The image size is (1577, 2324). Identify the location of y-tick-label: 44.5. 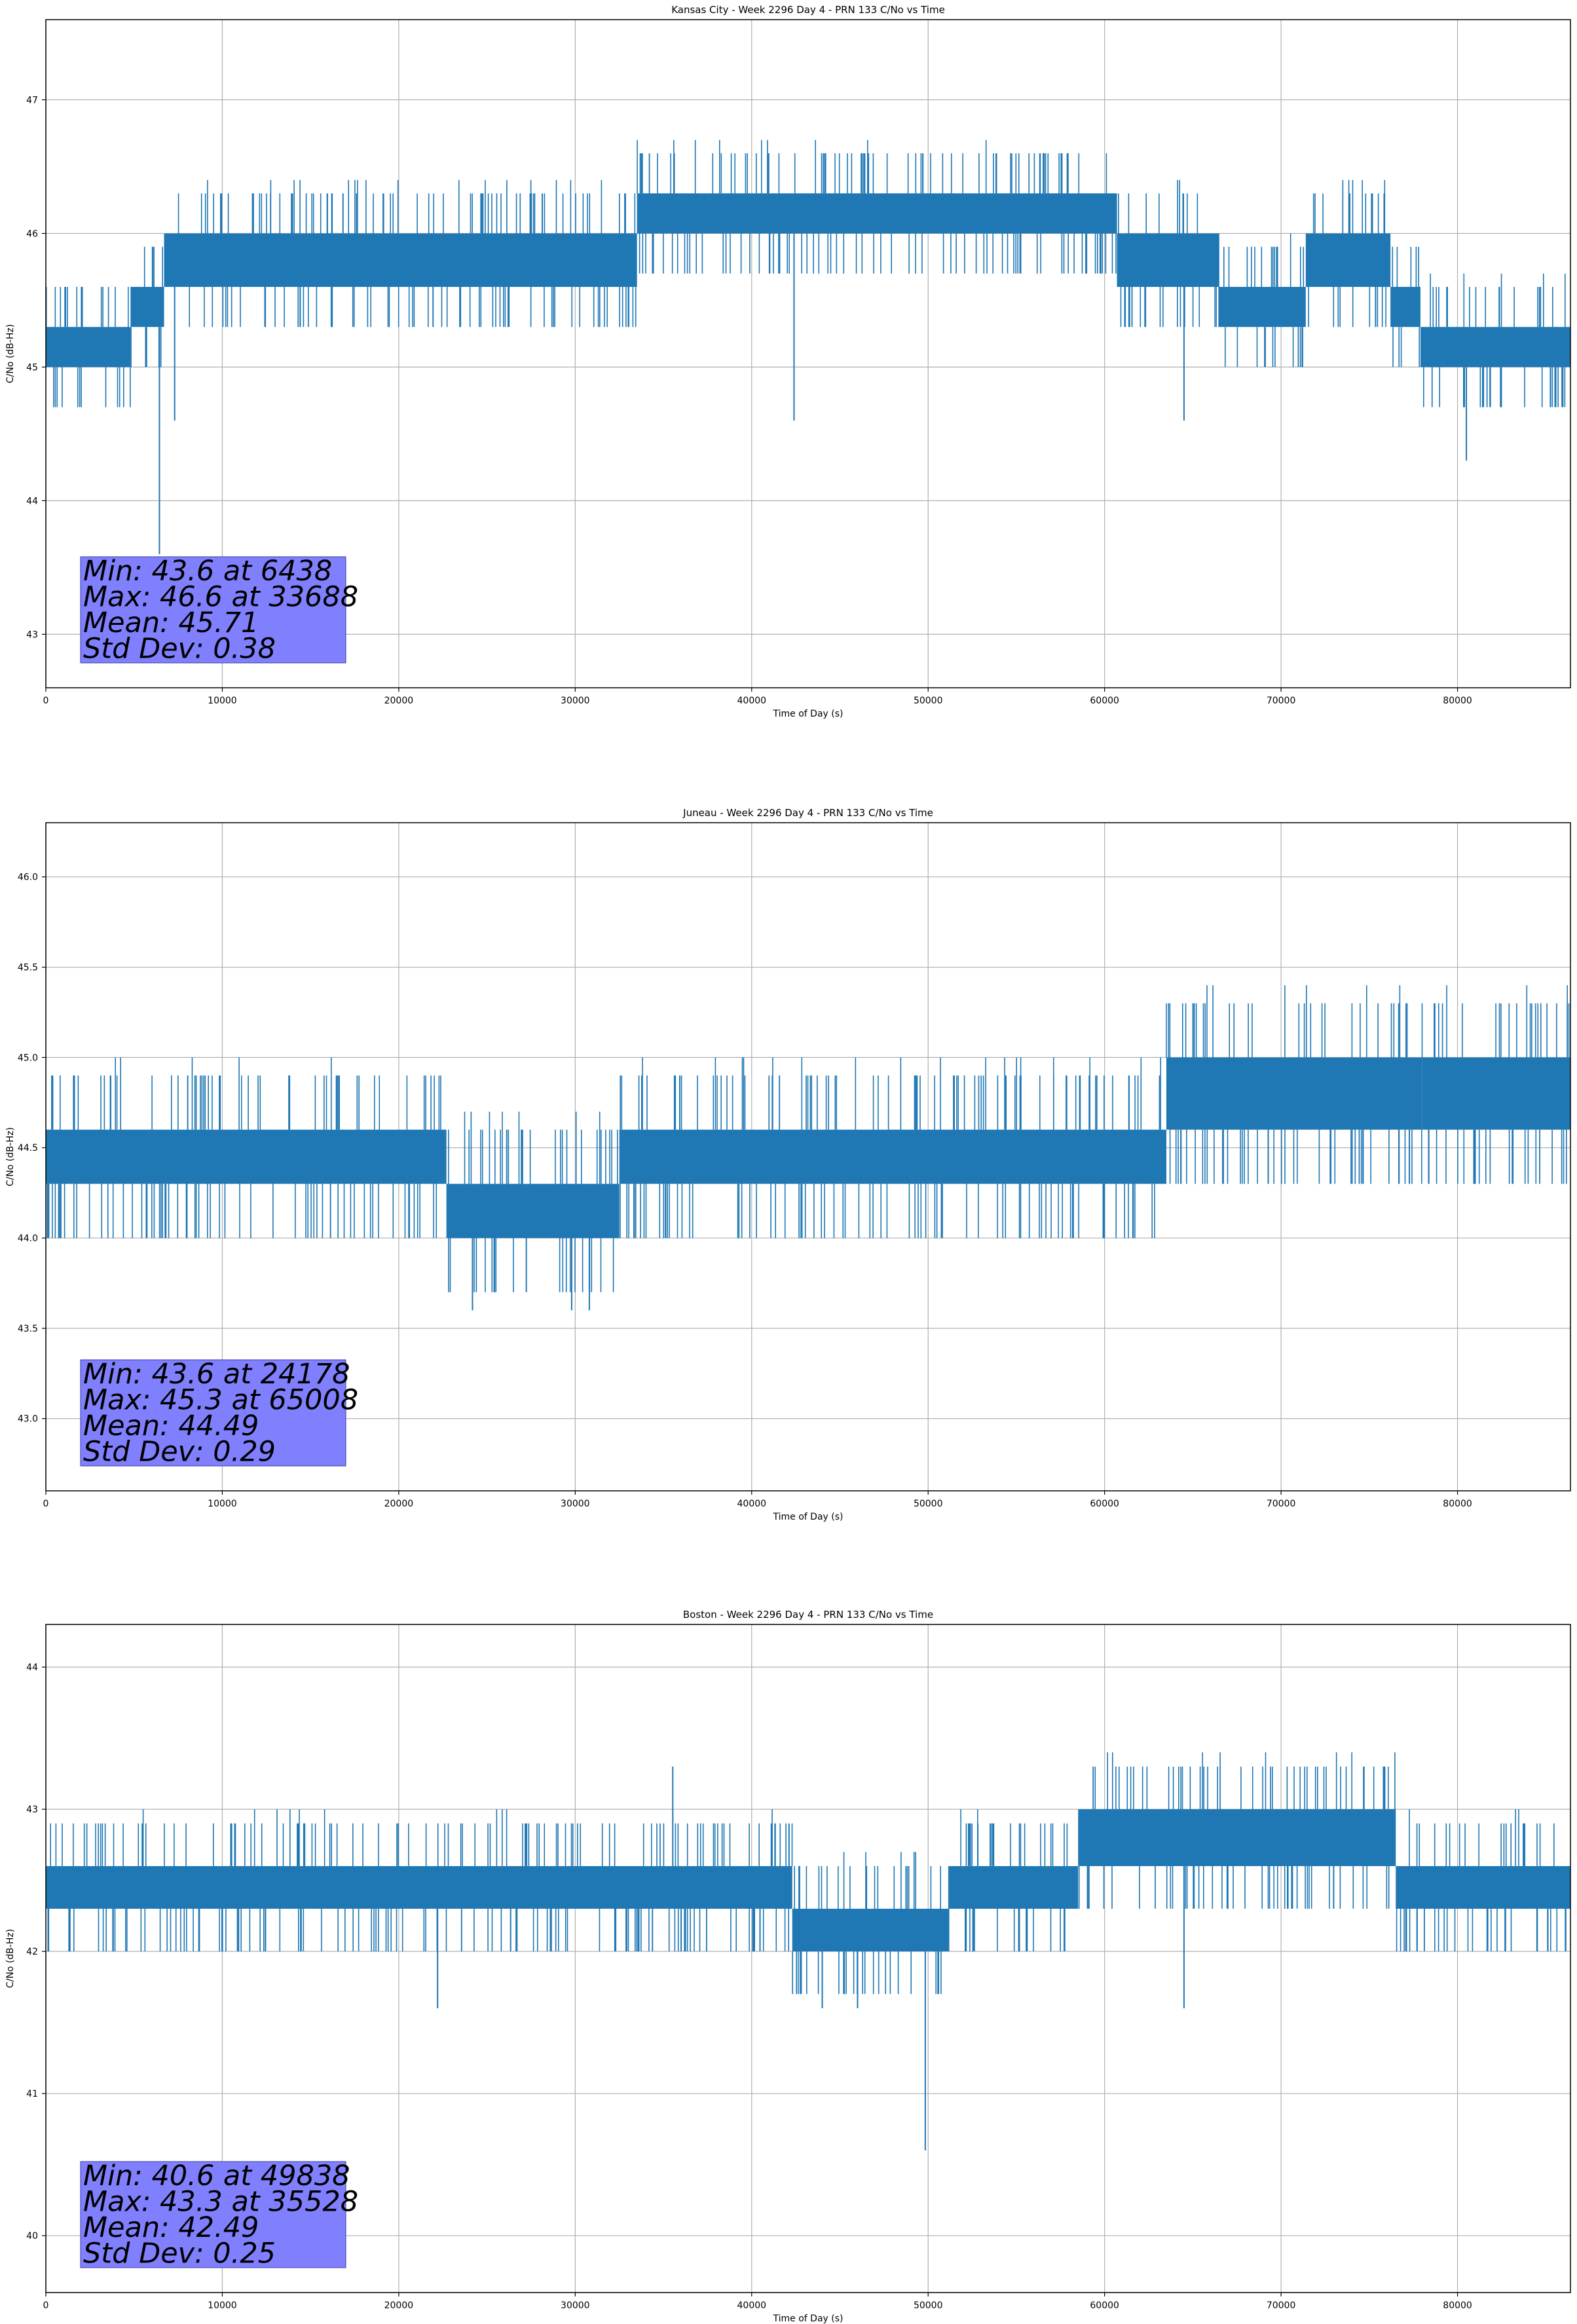
(28, 1148).